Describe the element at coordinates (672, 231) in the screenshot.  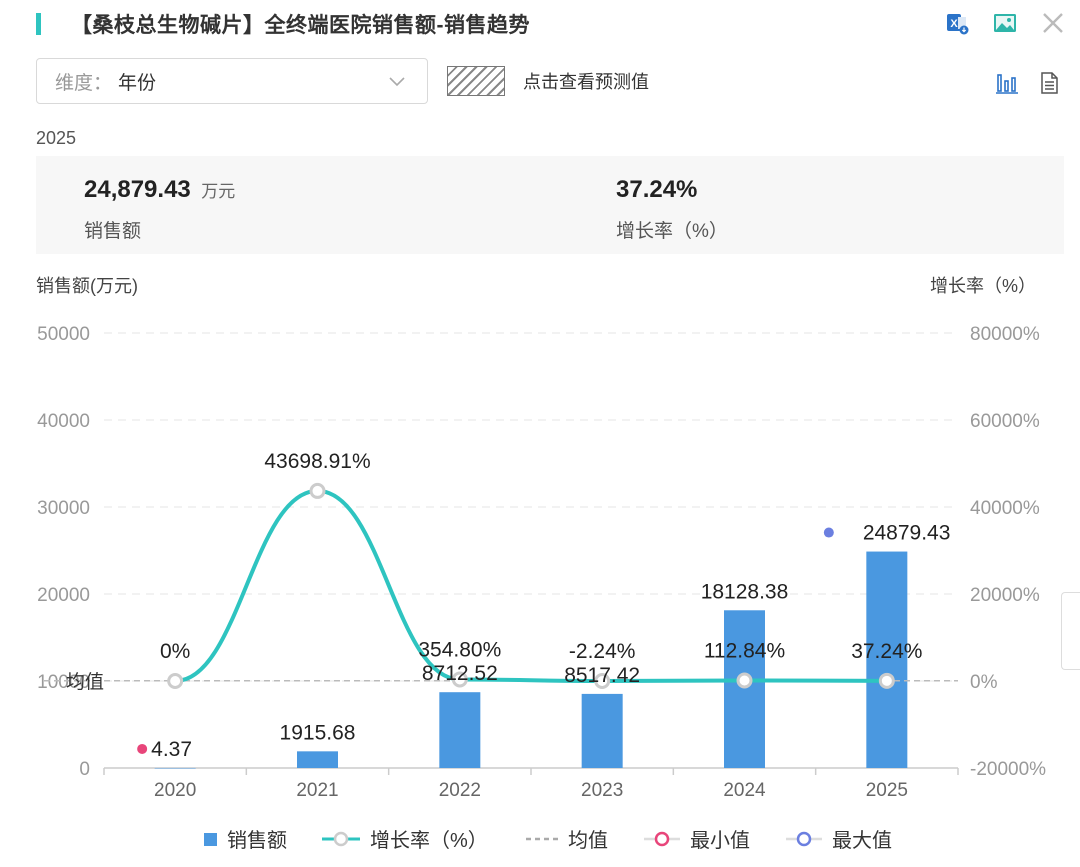
I see `growth-label: 增长率（%）` at that location.